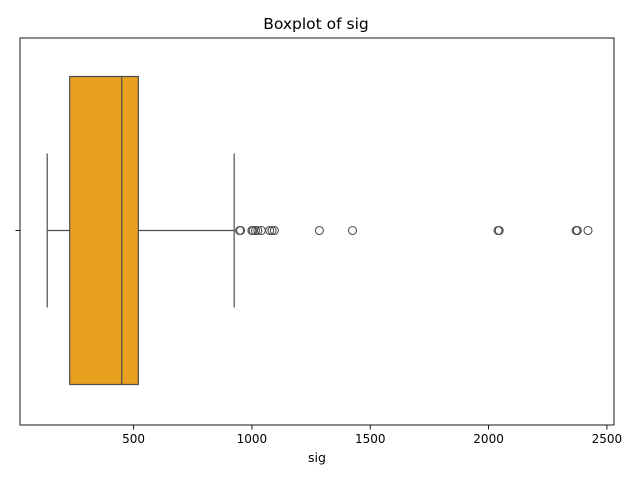 Image resolution: width=640 pixels, height=484 pixels. What do you see at coordinates (488, 439) in the screenshot?
I see `x-tick-label: 2000` at bounding box center [488, 439].